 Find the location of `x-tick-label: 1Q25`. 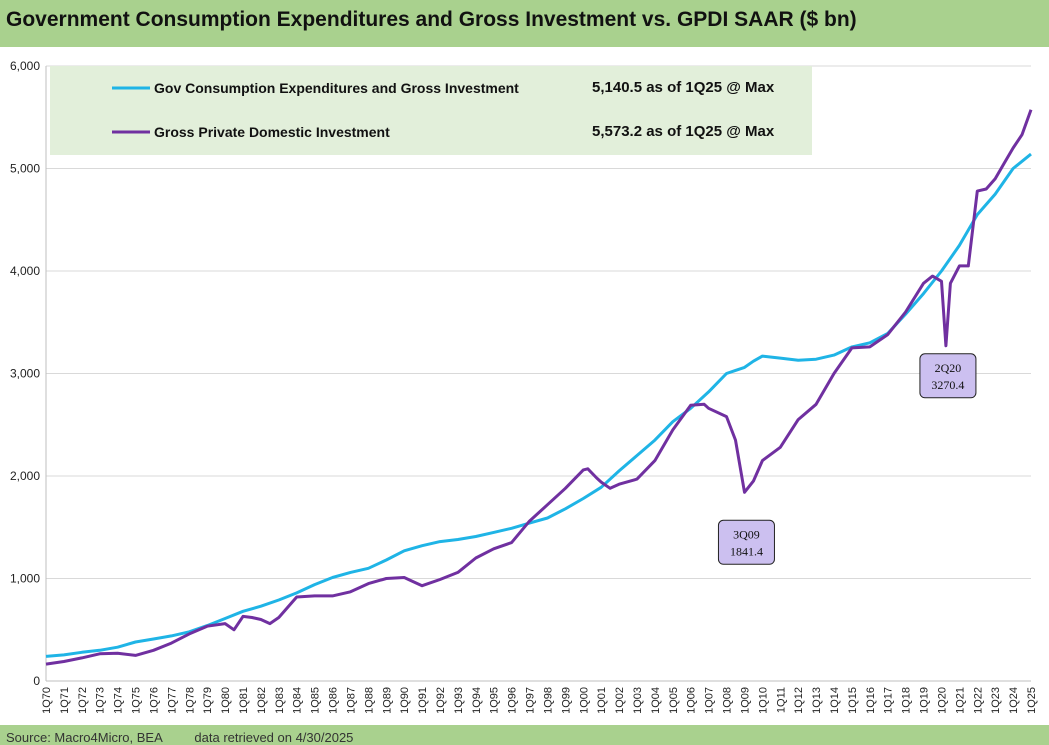

x-tick-label: 1Q25 is located at coordinates (1032, 700).